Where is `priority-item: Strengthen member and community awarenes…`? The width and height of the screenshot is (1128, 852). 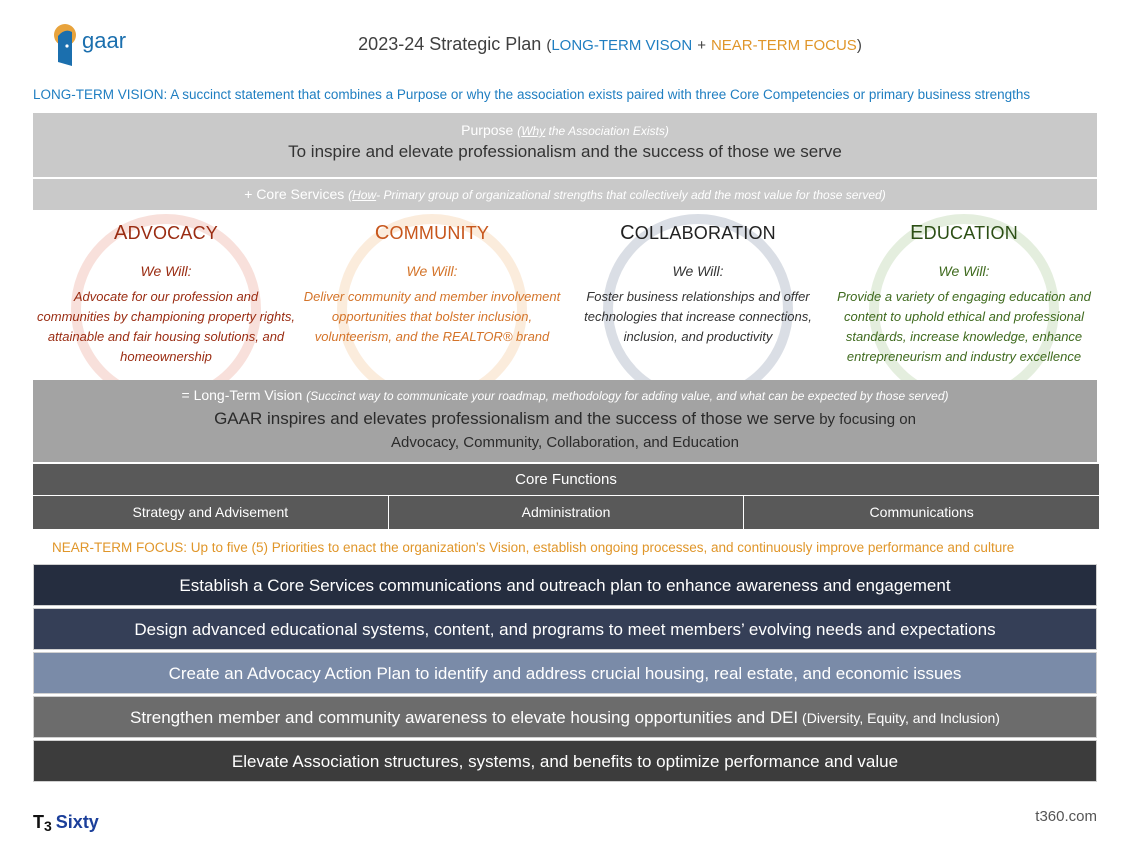
priority-item: Strengthen member and community awarenes… is located at coordinates (565, 717).